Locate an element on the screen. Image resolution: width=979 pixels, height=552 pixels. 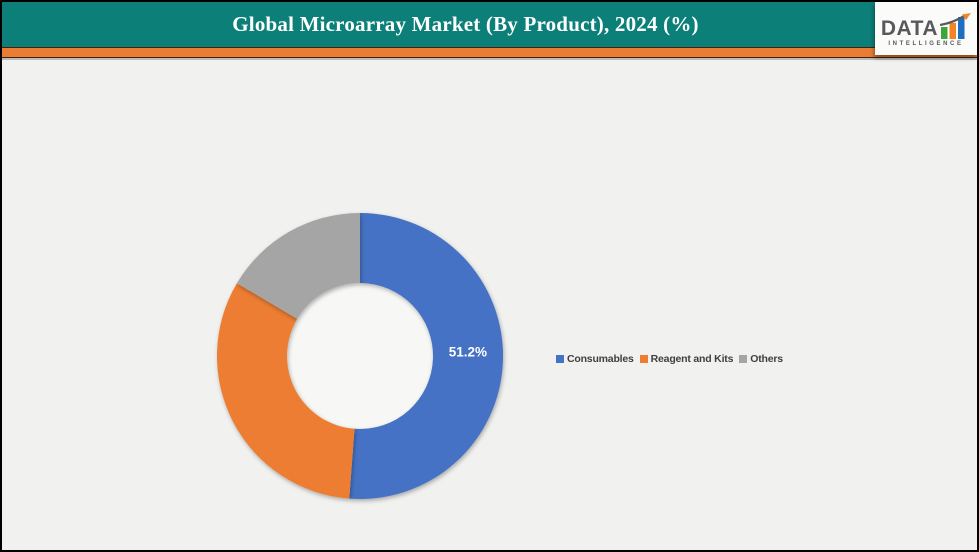
logo-wordmark: DATA is located at coordinates (909, 28).